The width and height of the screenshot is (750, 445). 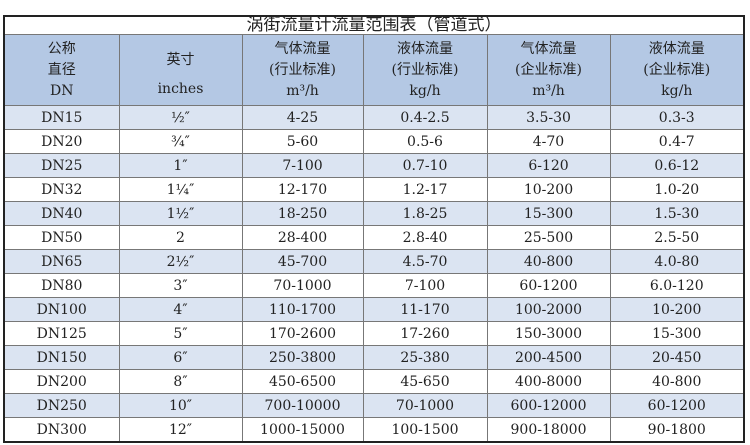 I want to click on table-cell: 0.4-2.5, so click(x=424, y=117).